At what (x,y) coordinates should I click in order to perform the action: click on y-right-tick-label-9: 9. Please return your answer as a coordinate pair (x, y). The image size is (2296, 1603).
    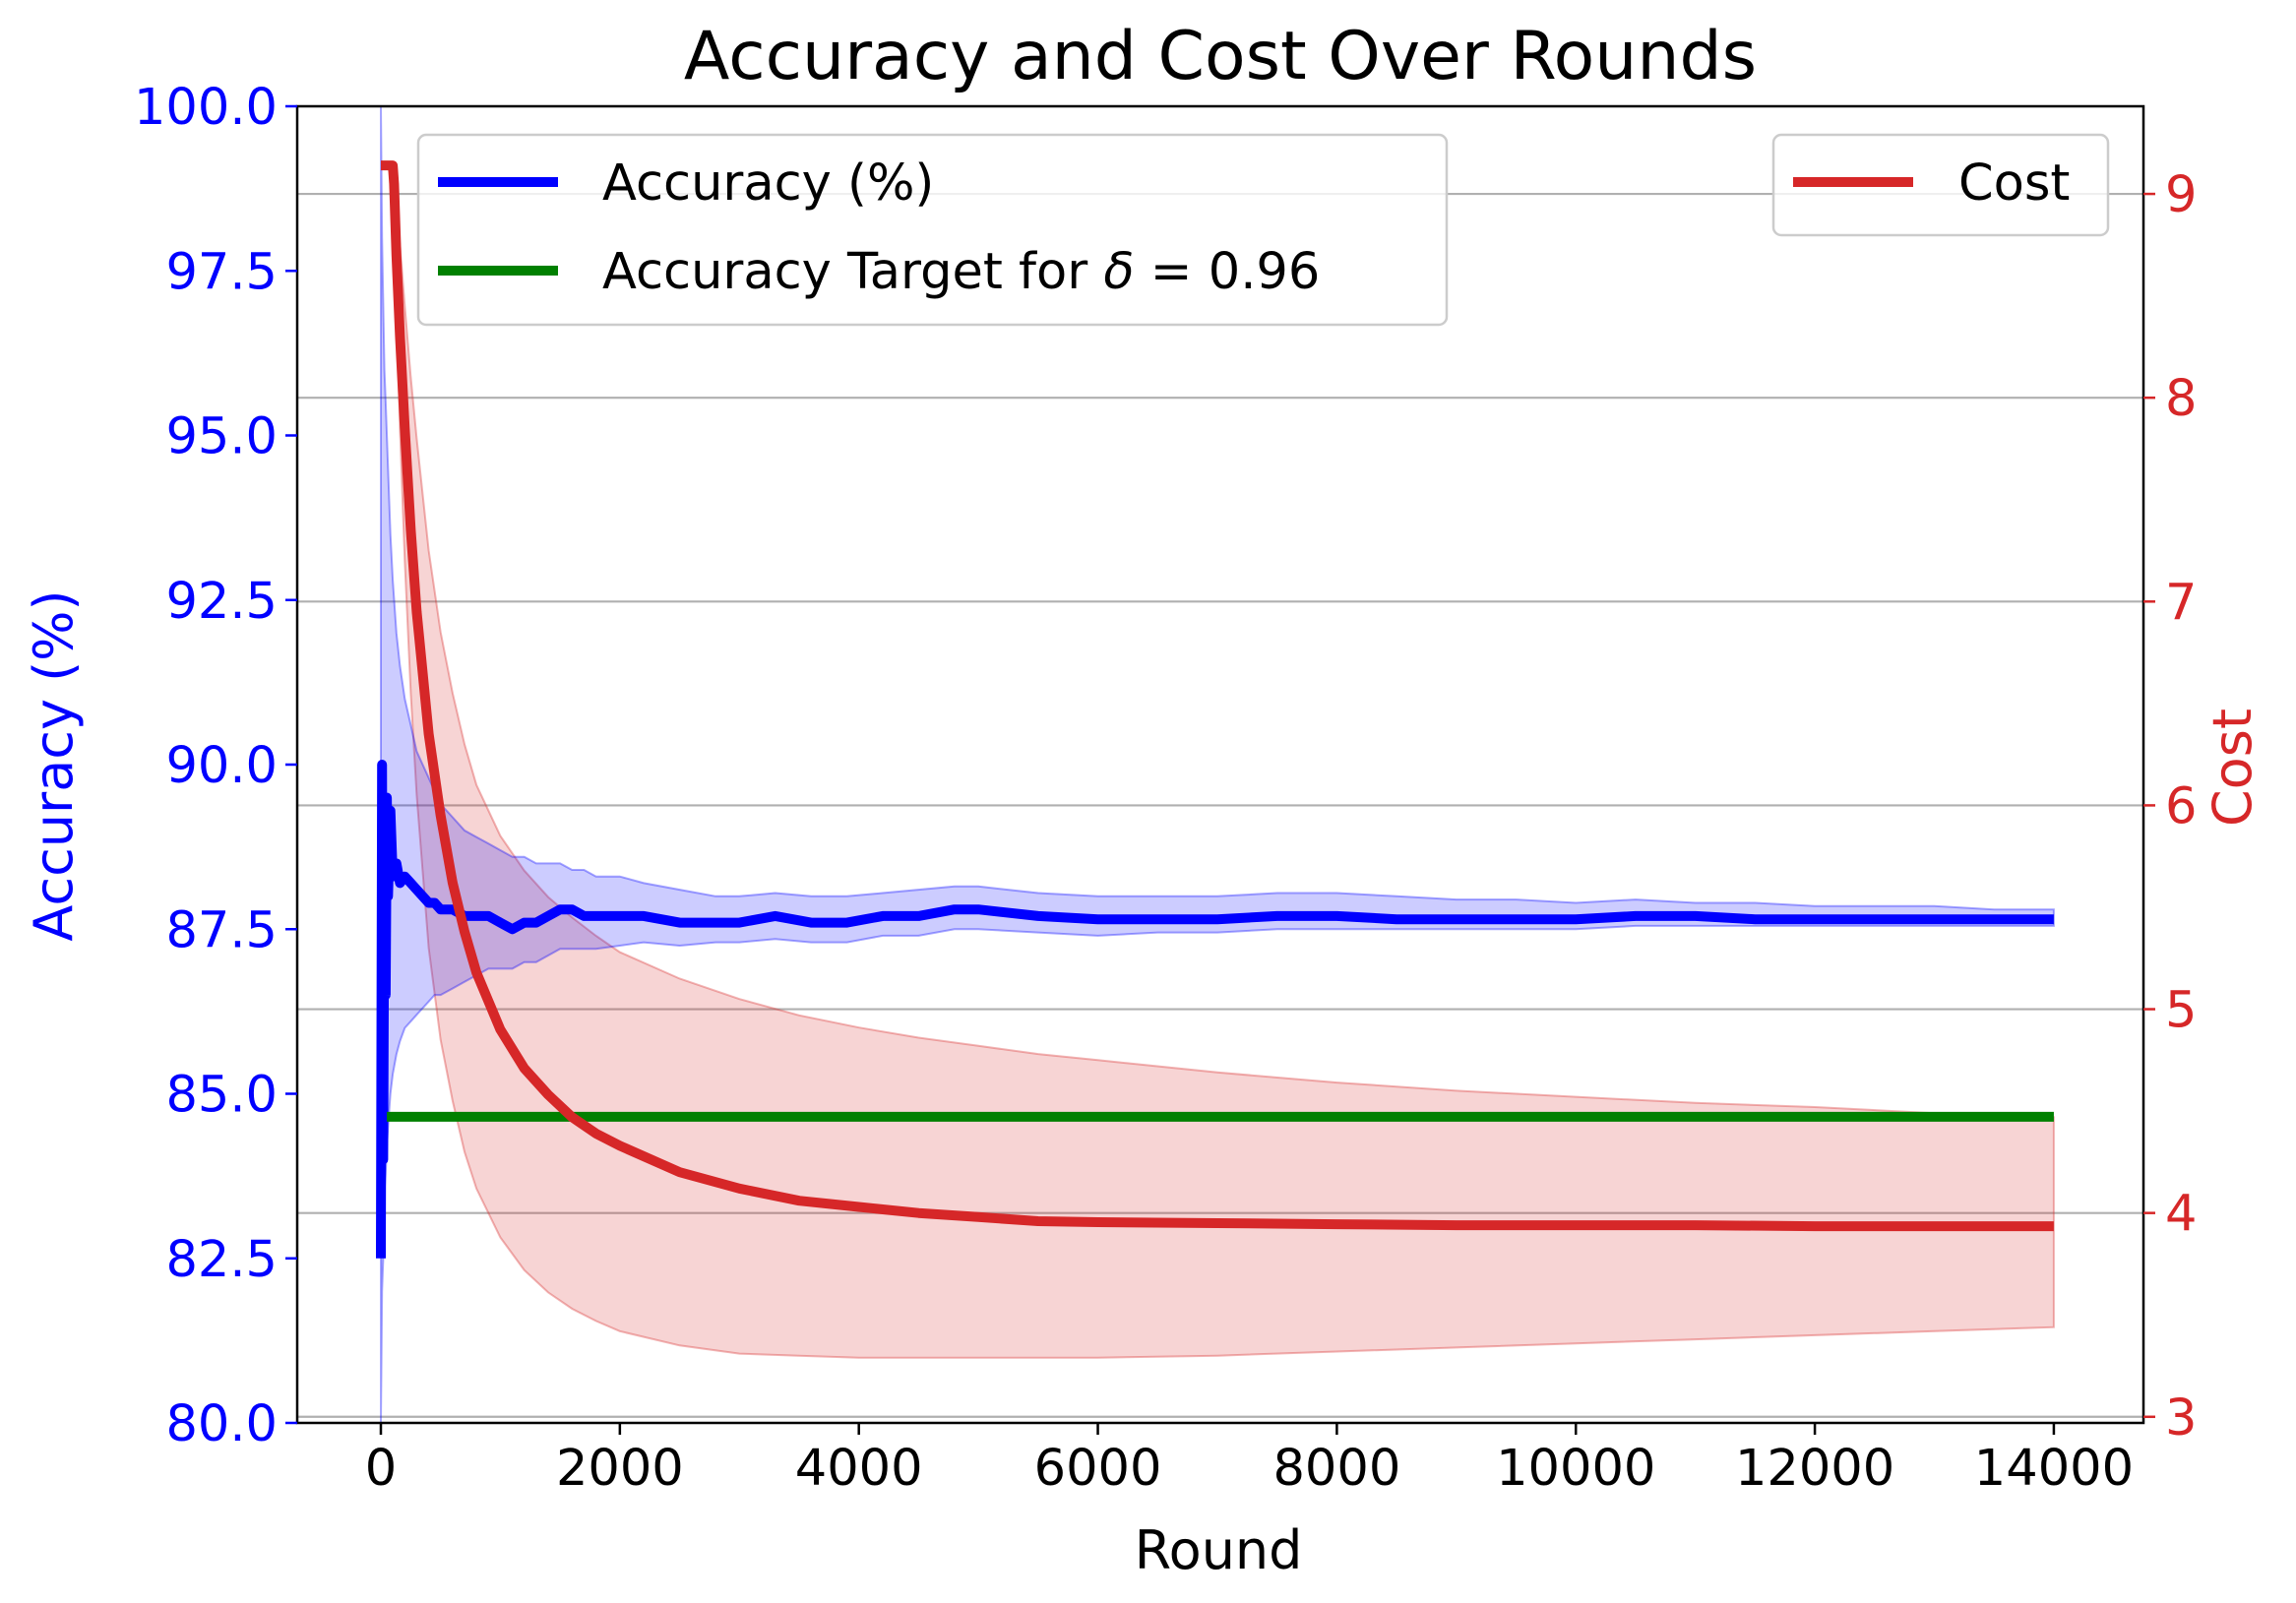
    Looking at the image, I should click on (2181, 195).